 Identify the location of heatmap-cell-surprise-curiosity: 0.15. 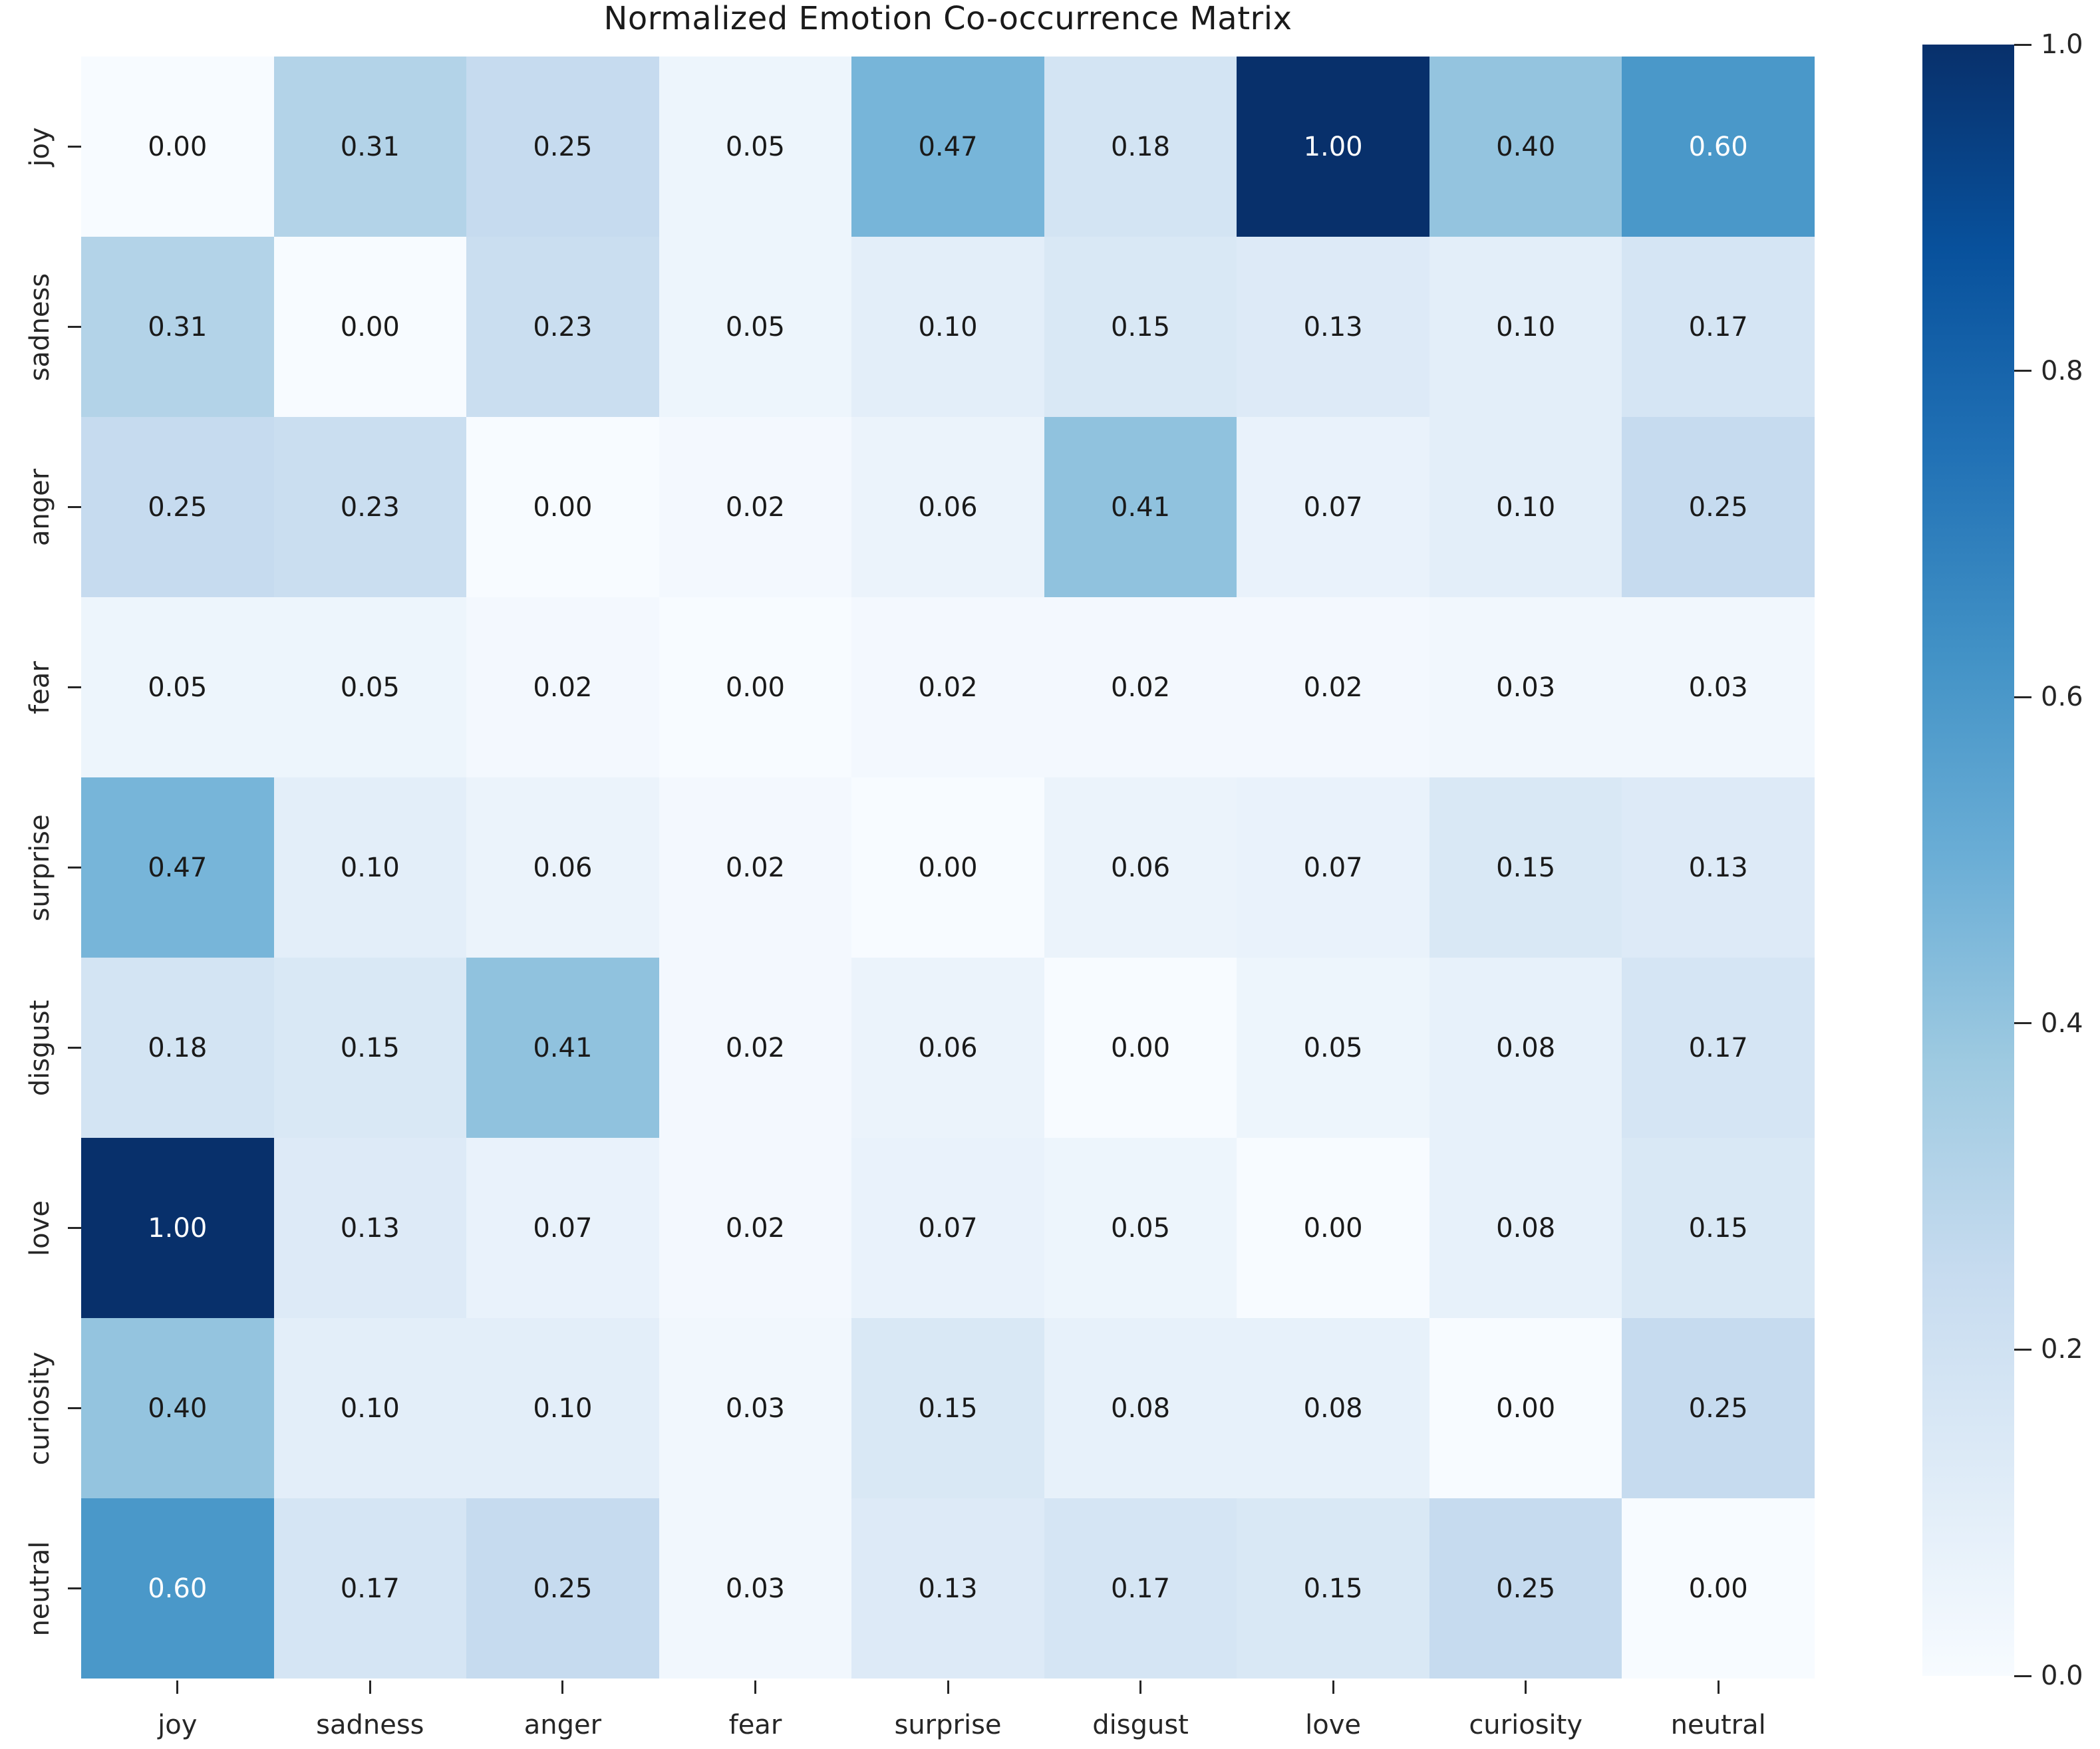
(1525, 867).